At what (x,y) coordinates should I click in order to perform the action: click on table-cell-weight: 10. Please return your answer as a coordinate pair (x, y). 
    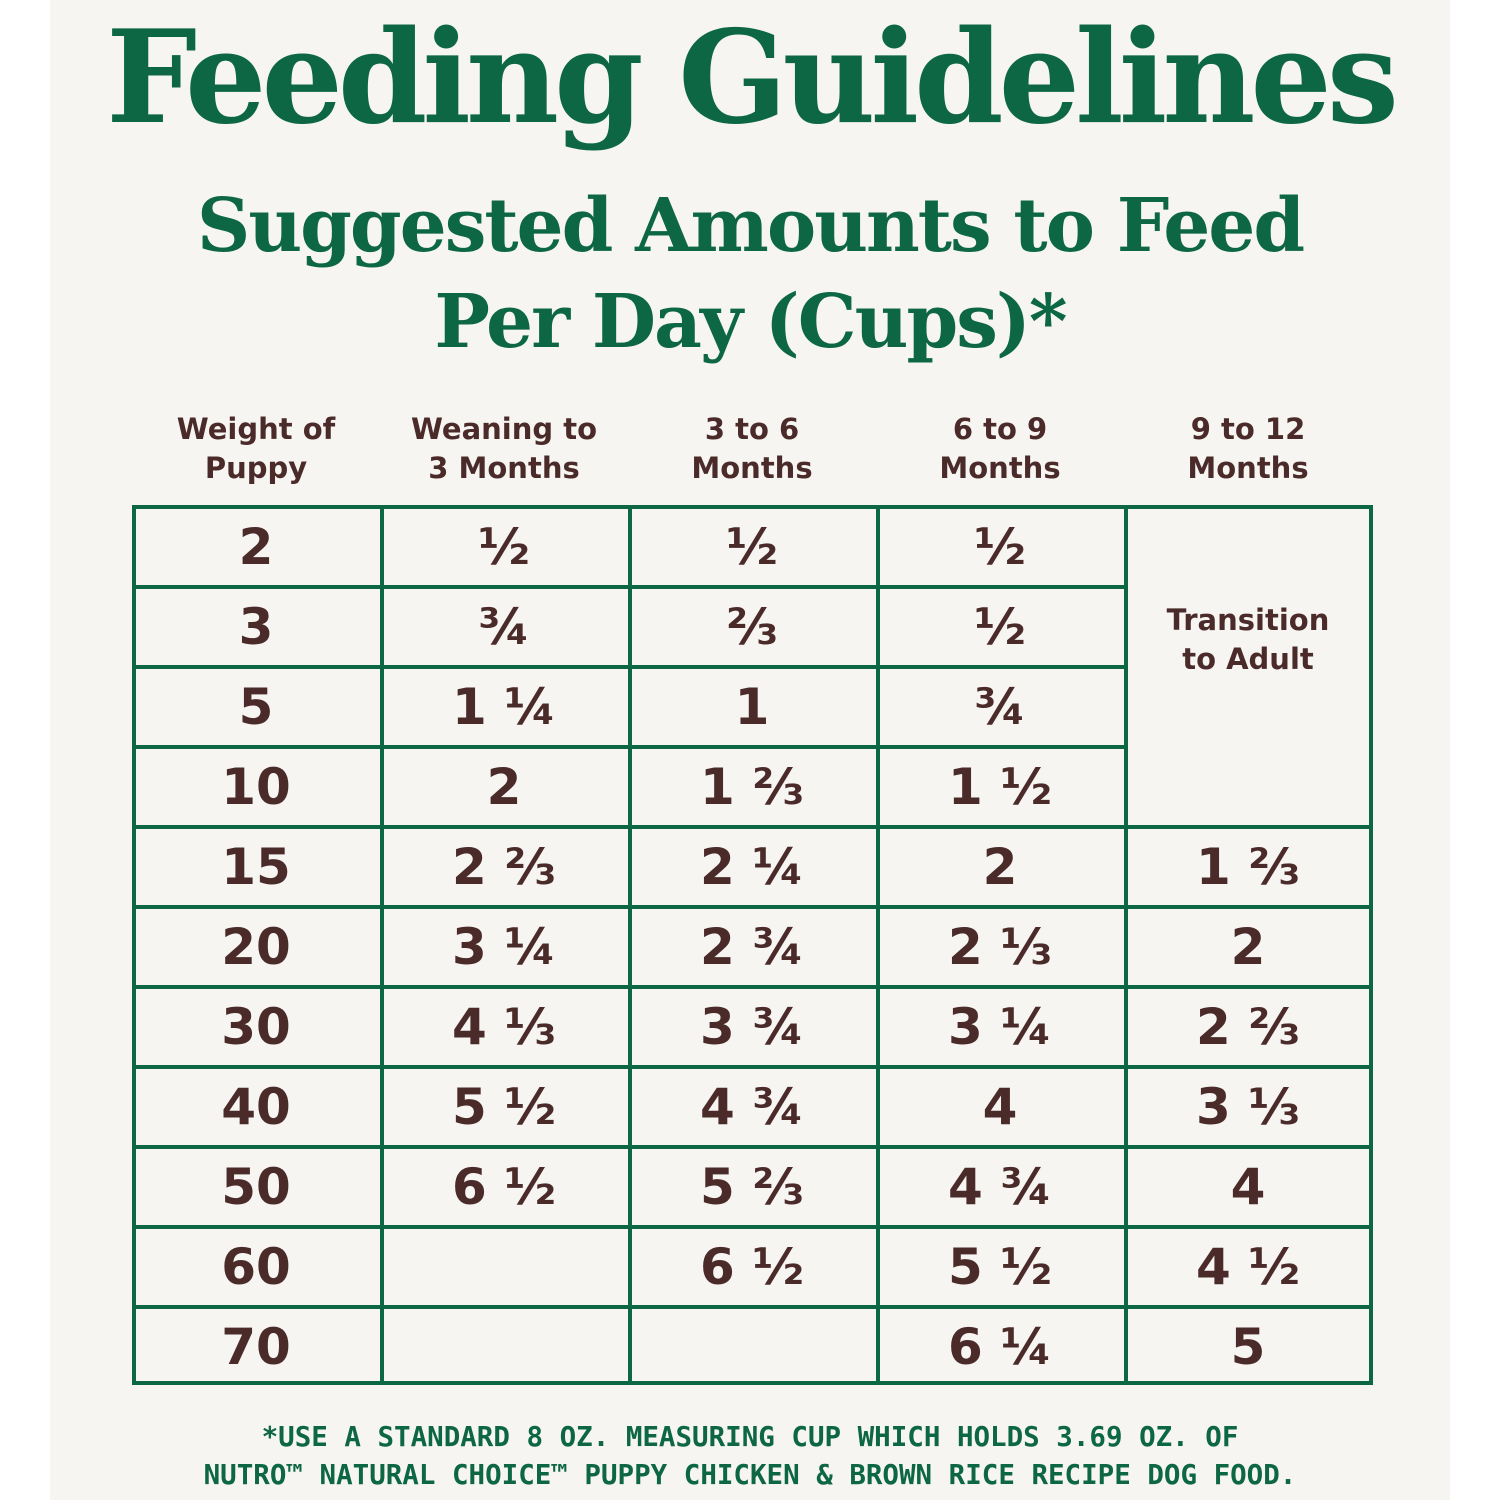
    Looking at the image, I should click on (256, 787).